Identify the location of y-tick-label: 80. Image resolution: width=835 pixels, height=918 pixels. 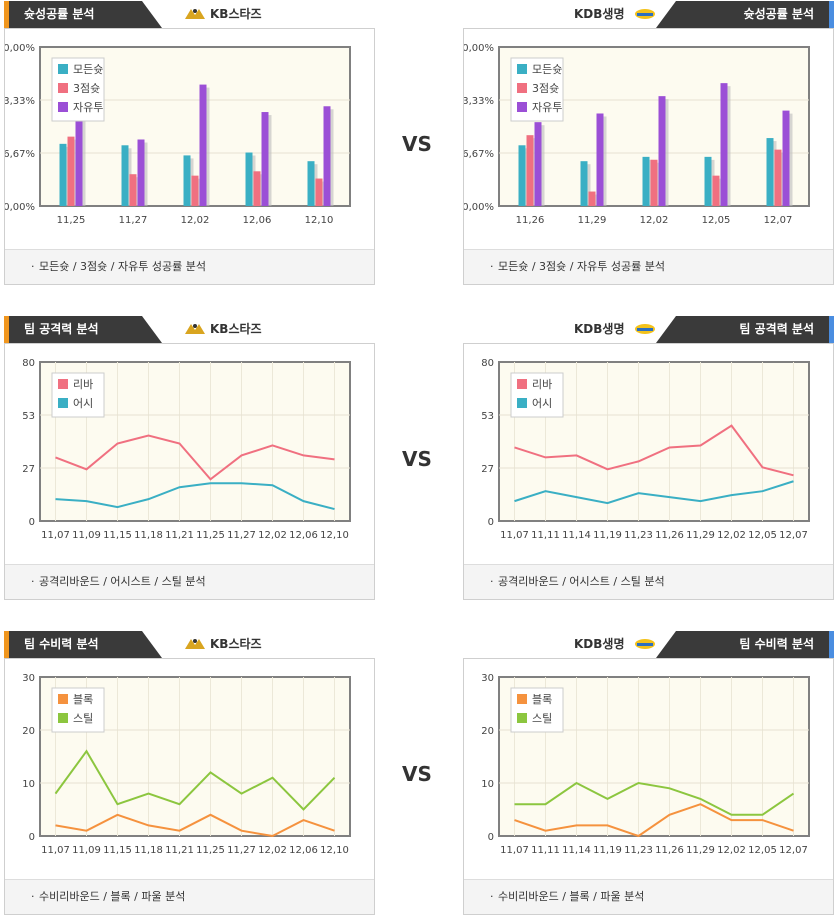
(487, 363).